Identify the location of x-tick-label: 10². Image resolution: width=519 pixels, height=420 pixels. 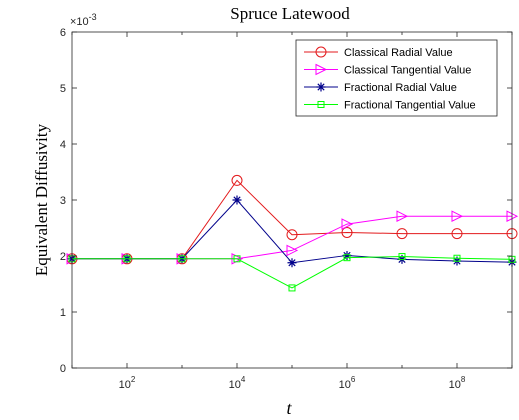
(127, 383).